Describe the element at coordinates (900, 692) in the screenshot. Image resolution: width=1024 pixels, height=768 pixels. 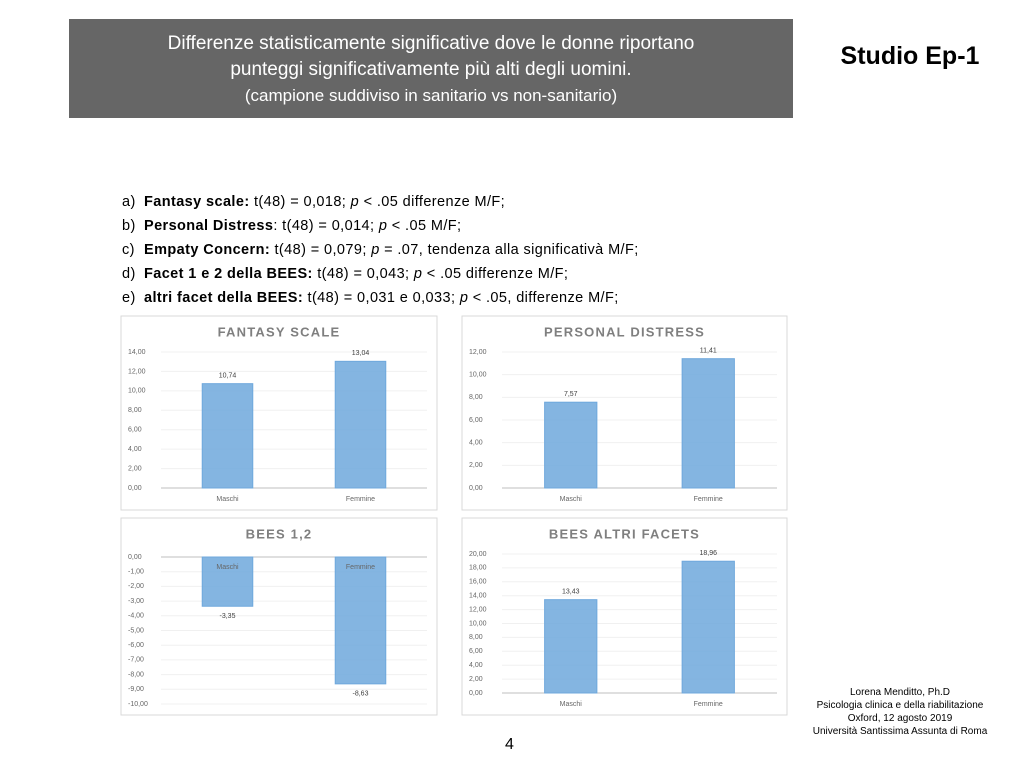
I see `footer-line: Lorena Menditto, Ph.D` at that location.